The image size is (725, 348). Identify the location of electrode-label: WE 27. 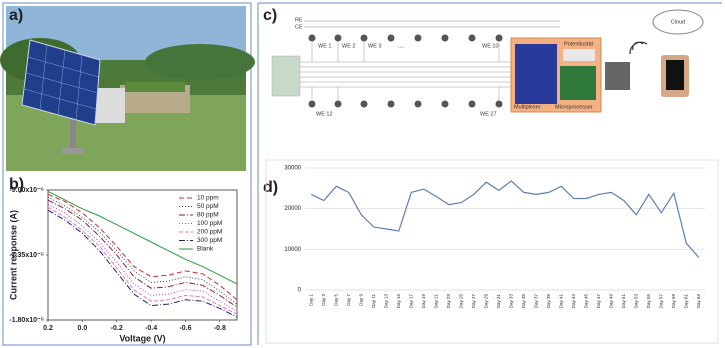
(488, 114).